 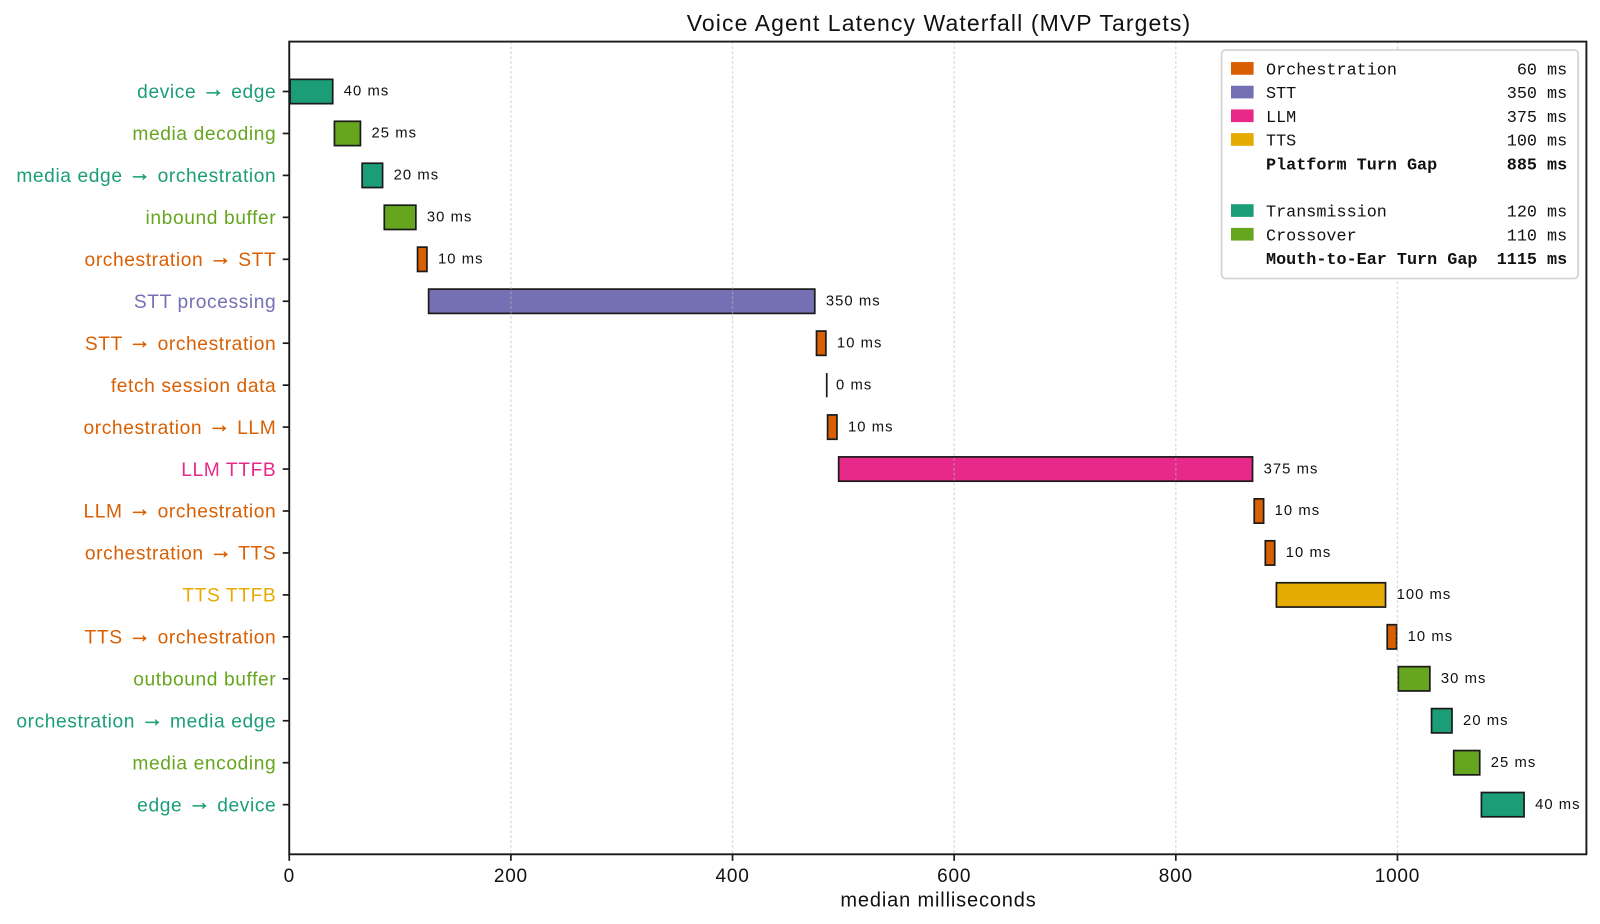 I want to click on svg-text: fetch session data, so click(x=193, y=386).